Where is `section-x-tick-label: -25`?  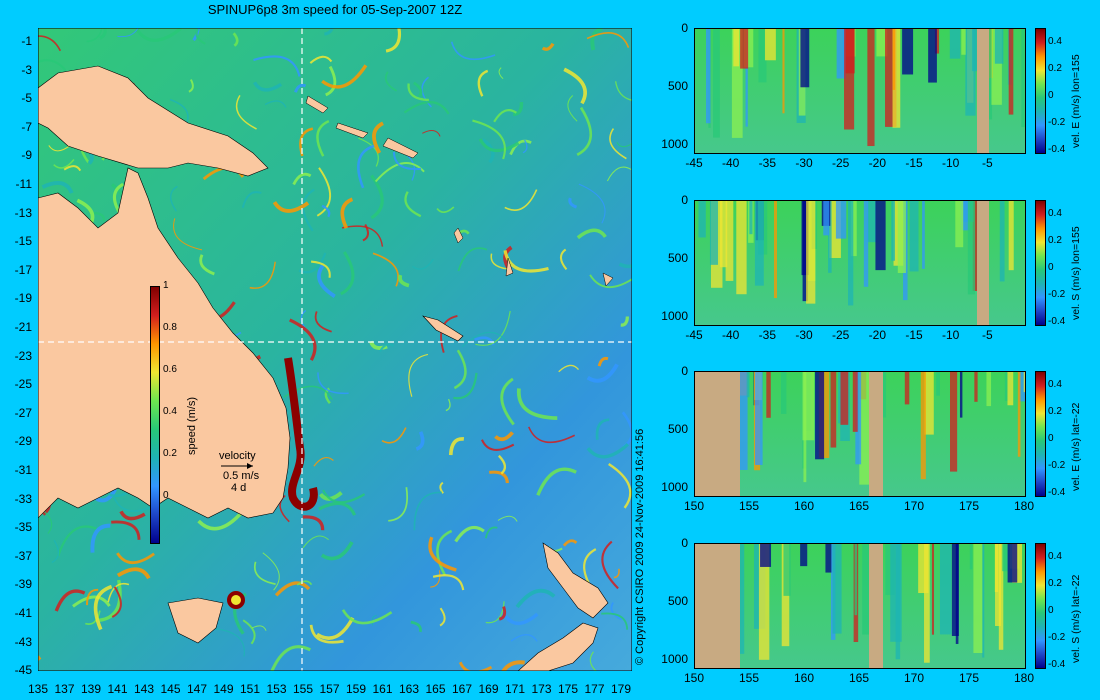 section-x-tick-label: -25 is located at coordinates (840, 163).